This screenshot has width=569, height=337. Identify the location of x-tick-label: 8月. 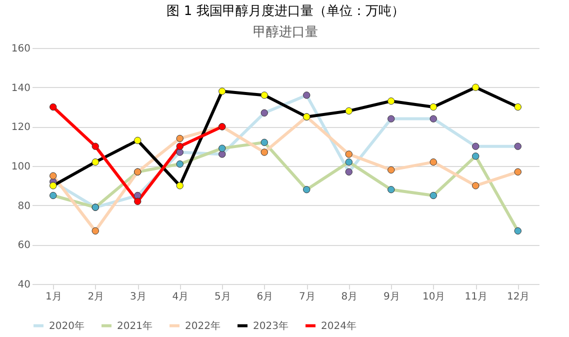
(349, 297).